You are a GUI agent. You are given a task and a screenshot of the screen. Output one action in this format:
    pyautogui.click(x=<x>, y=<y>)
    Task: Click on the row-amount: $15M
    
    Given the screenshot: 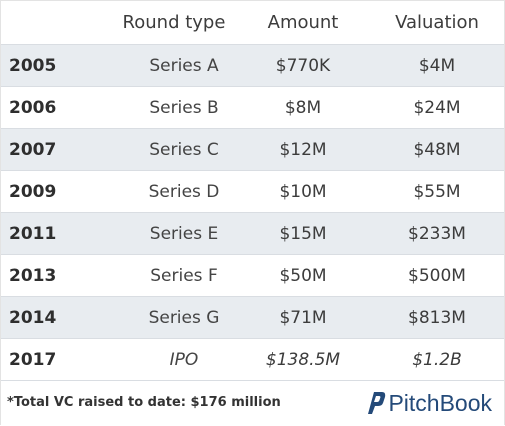 What is the action you would take?
    pyautogui.click(x=303, y=234)
    